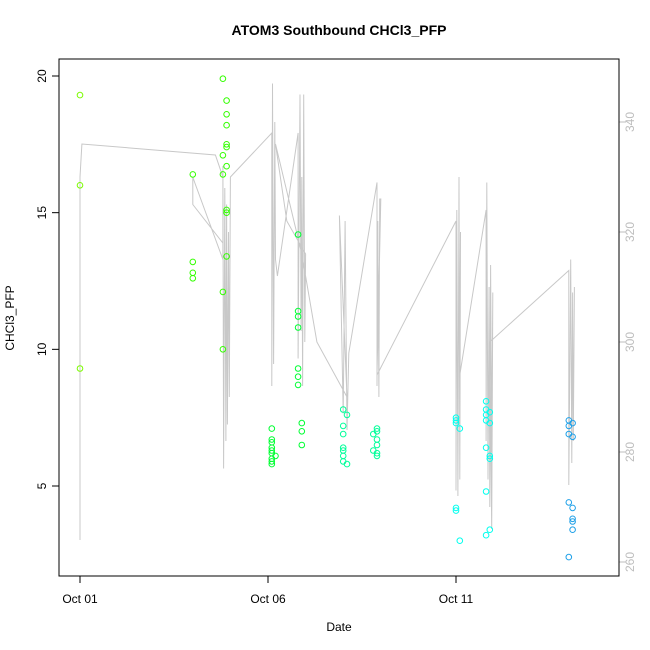 The image size is (650, 650). Describe the element at coordinates (630, 232) in the screenshot. I see `y2-tick-label: 320` at that location.